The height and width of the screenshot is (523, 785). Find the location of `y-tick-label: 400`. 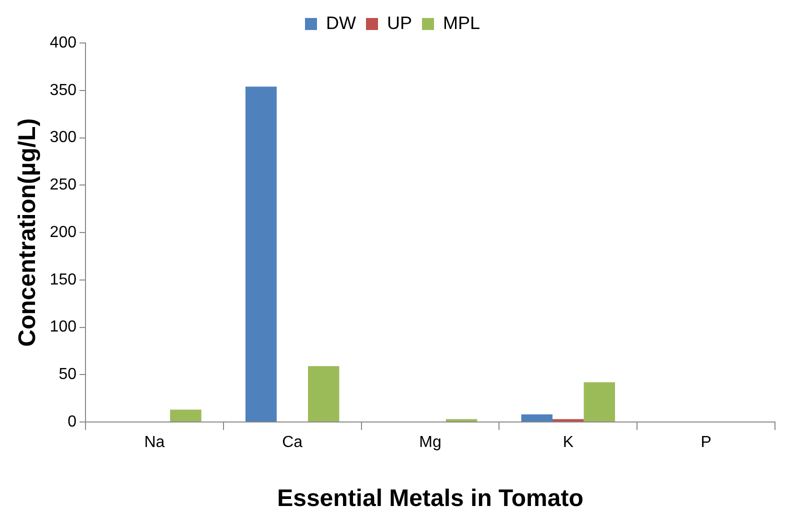

y-tick-label: 400 is located at coordinates (63, 43).